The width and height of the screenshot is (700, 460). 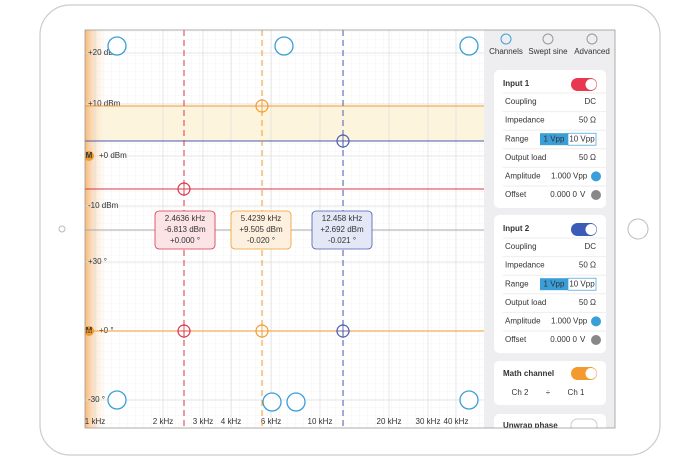 I want to click on y-label: +0 dBm, so click(x=113, y=155).